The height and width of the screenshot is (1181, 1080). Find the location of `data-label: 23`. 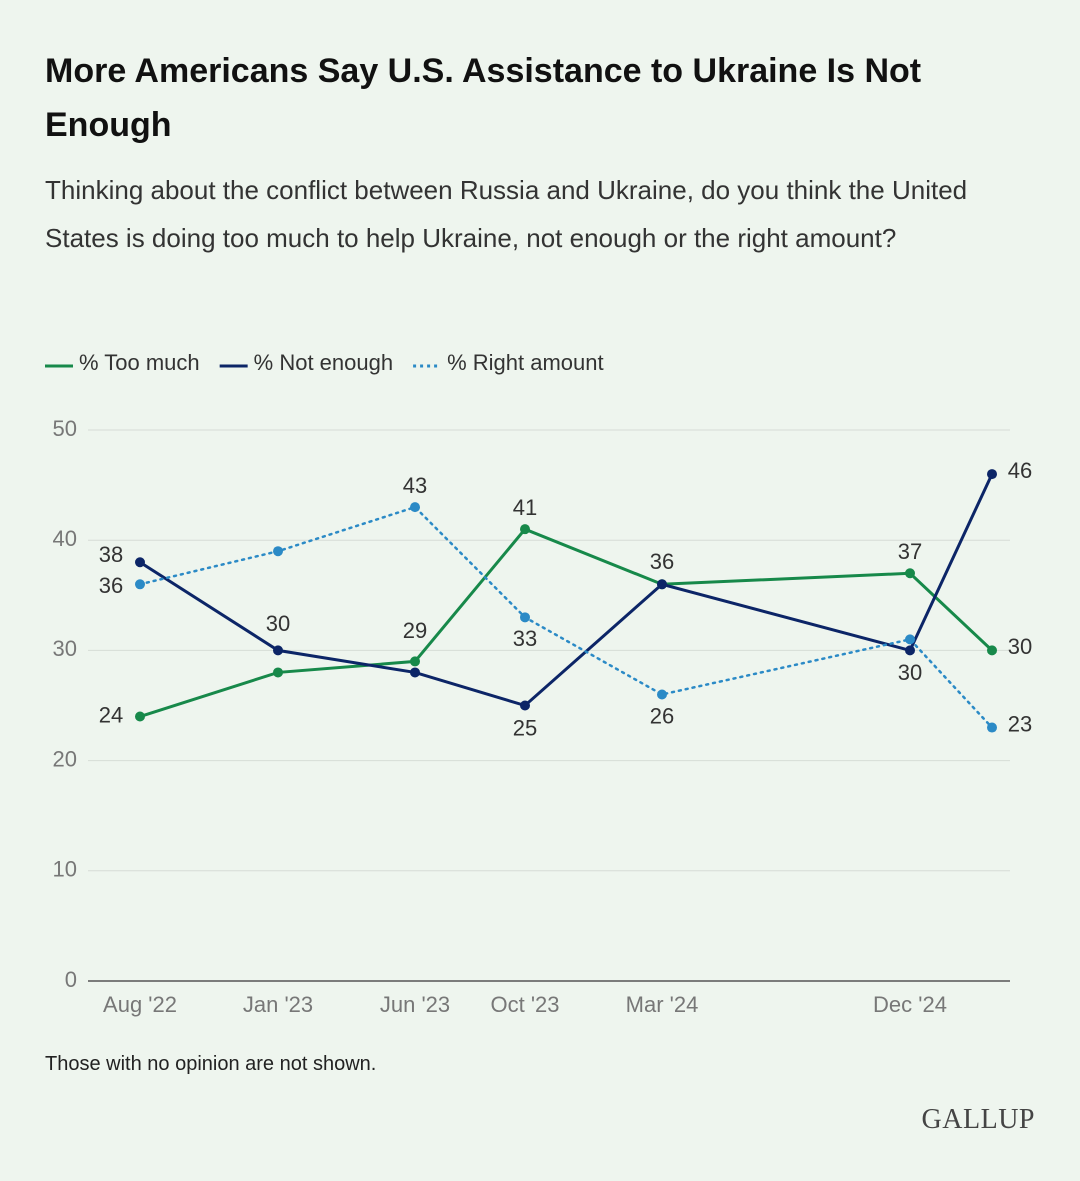

data-label: 23 is located at coordinates (1020, 723).